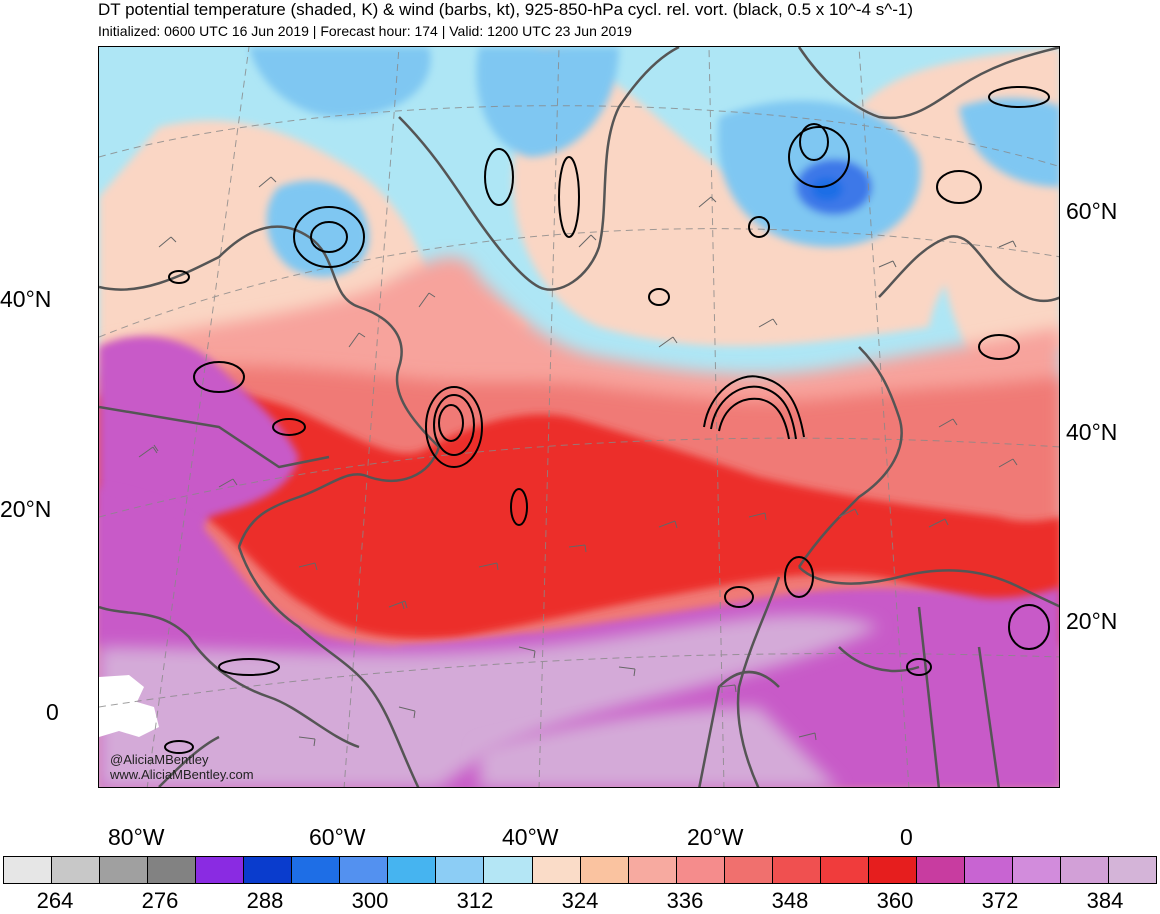 This screenshot has width=1160, height=914. Describe the element at coordinates (26, 509) in the screenshot. I see `lat-label-left-20n: 20°N` at that location.